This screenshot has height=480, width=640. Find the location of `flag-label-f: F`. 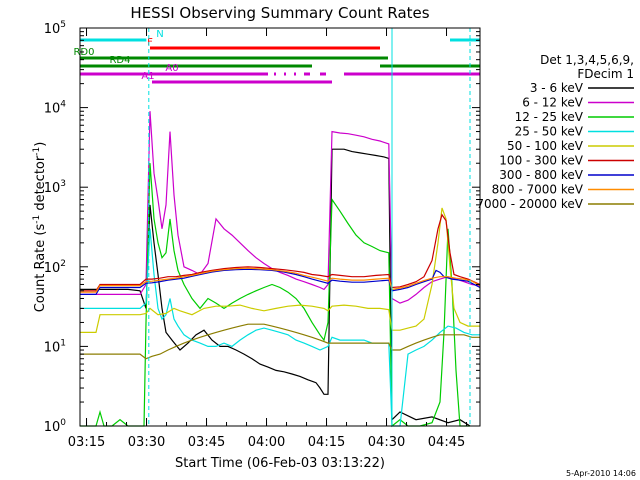

flag-label-f: F is located at coordinates (150, 42).